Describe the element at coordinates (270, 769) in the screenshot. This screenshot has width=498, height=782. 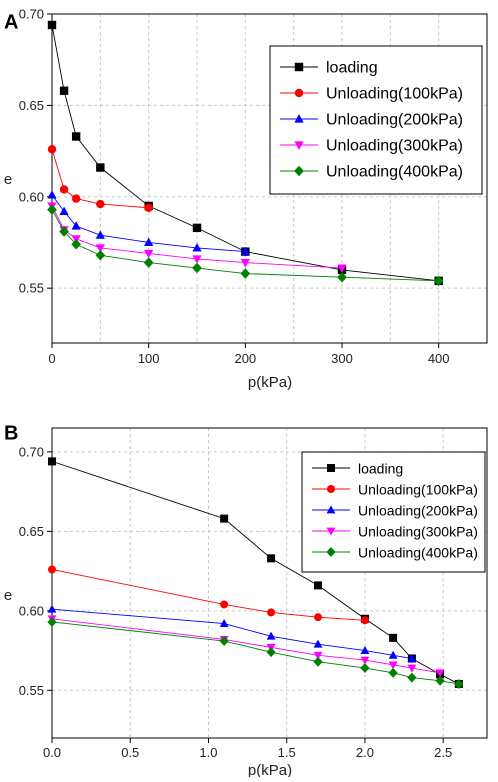
I see `panel-b-x-axis-title: p(kPa)` at that location.